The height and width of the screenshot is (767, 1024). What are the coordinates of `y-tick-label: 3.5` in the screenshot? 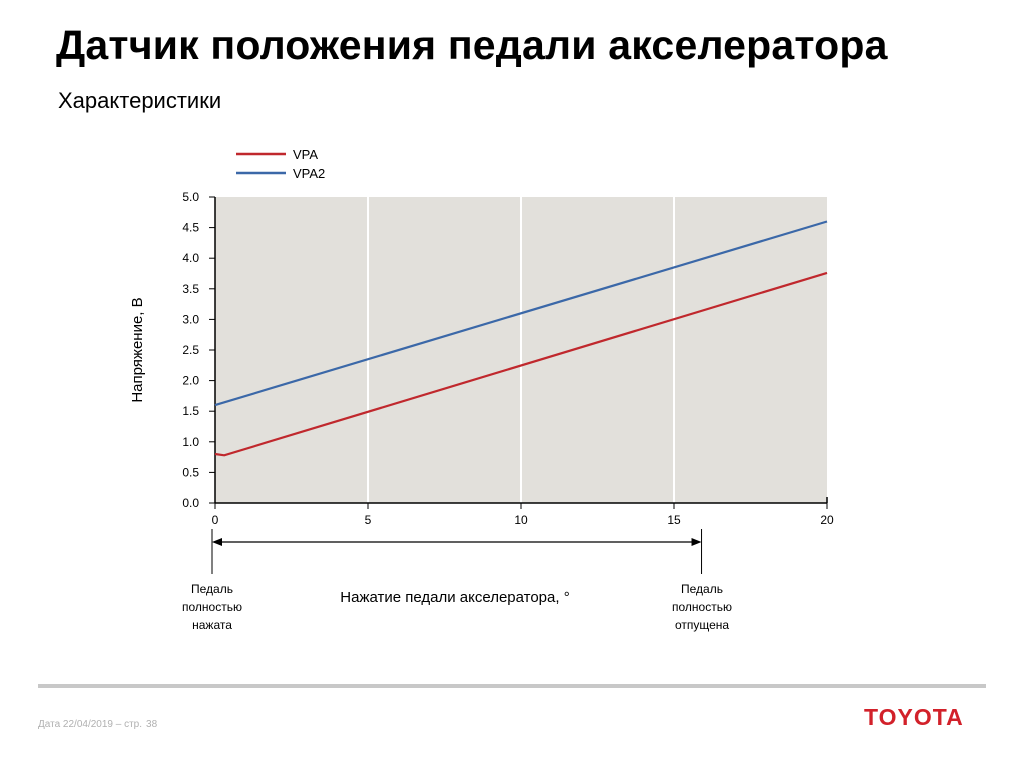 It's located at (190, 289).